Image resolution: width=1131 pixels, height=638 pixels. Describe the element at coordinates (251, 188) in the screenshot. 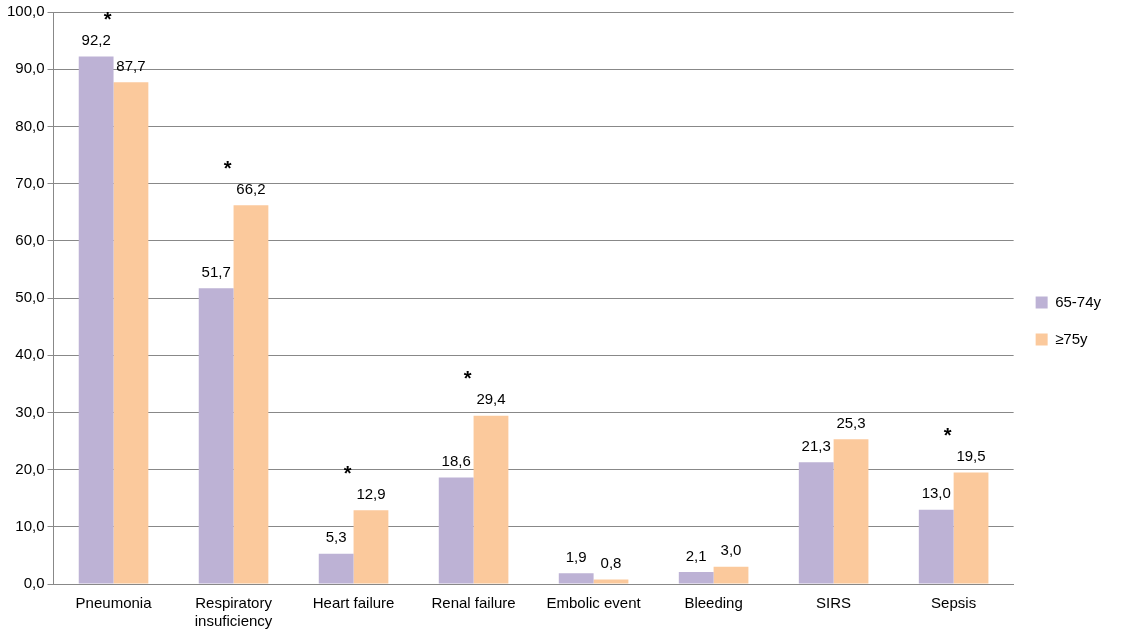

I see `data-label: 66,2` at that location.